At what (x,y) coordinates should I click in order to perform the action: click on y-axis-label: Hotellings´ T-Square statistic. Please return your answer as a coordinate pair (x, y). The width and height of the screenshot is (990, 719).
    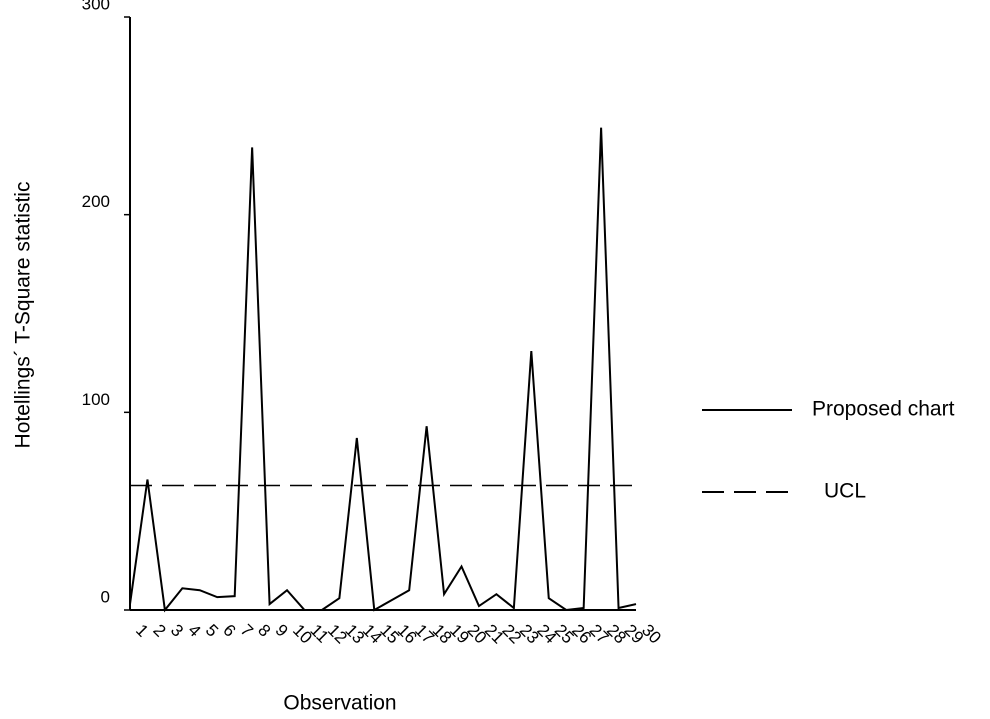
    Looking at the image, I should click on (23, 315).